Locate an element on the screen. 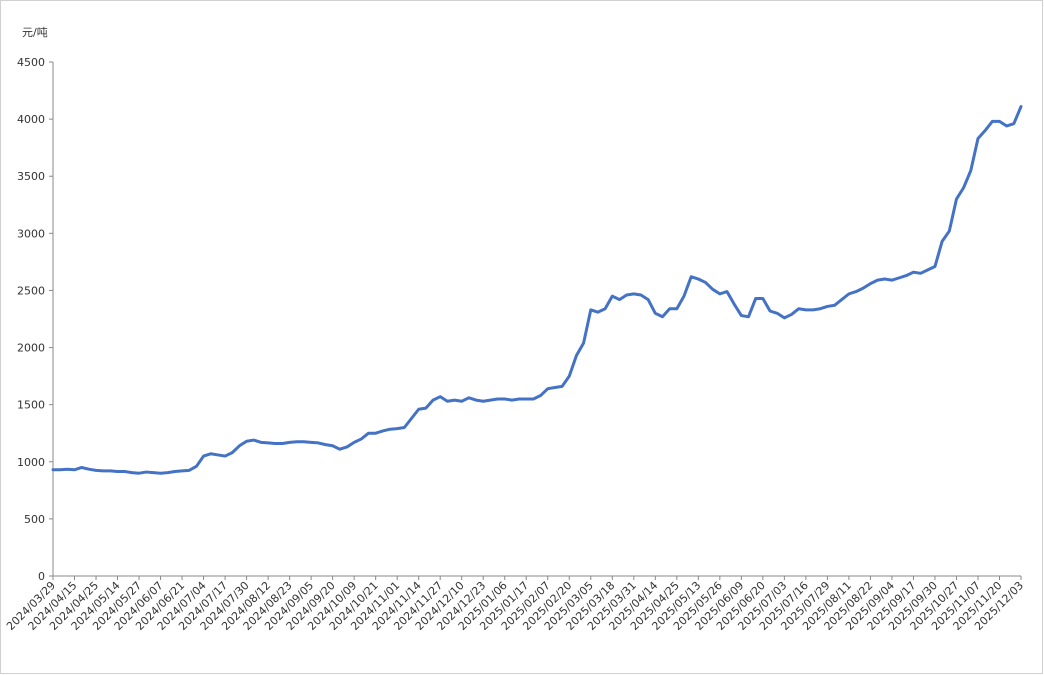 This screenshot has width=1044, height=675. y-tick-label: 4000 is located at coordinates (31, 119).